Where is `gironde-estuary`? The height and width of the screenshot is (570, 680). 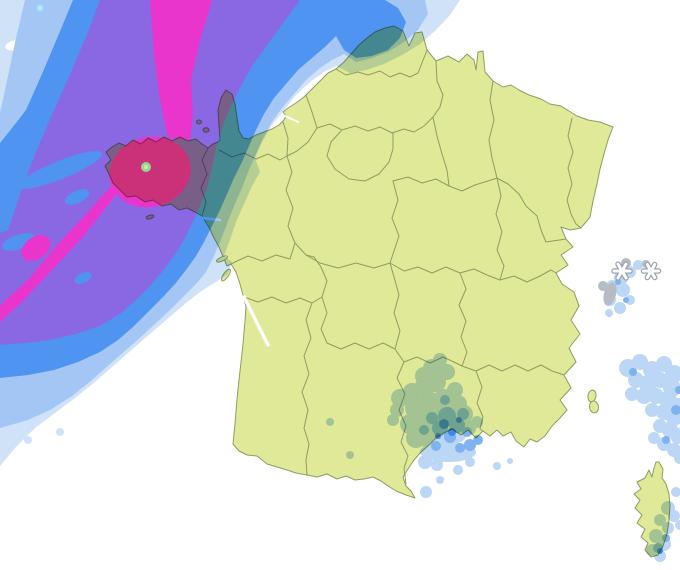
gironde-estuary is located at coordinates (256, 321).